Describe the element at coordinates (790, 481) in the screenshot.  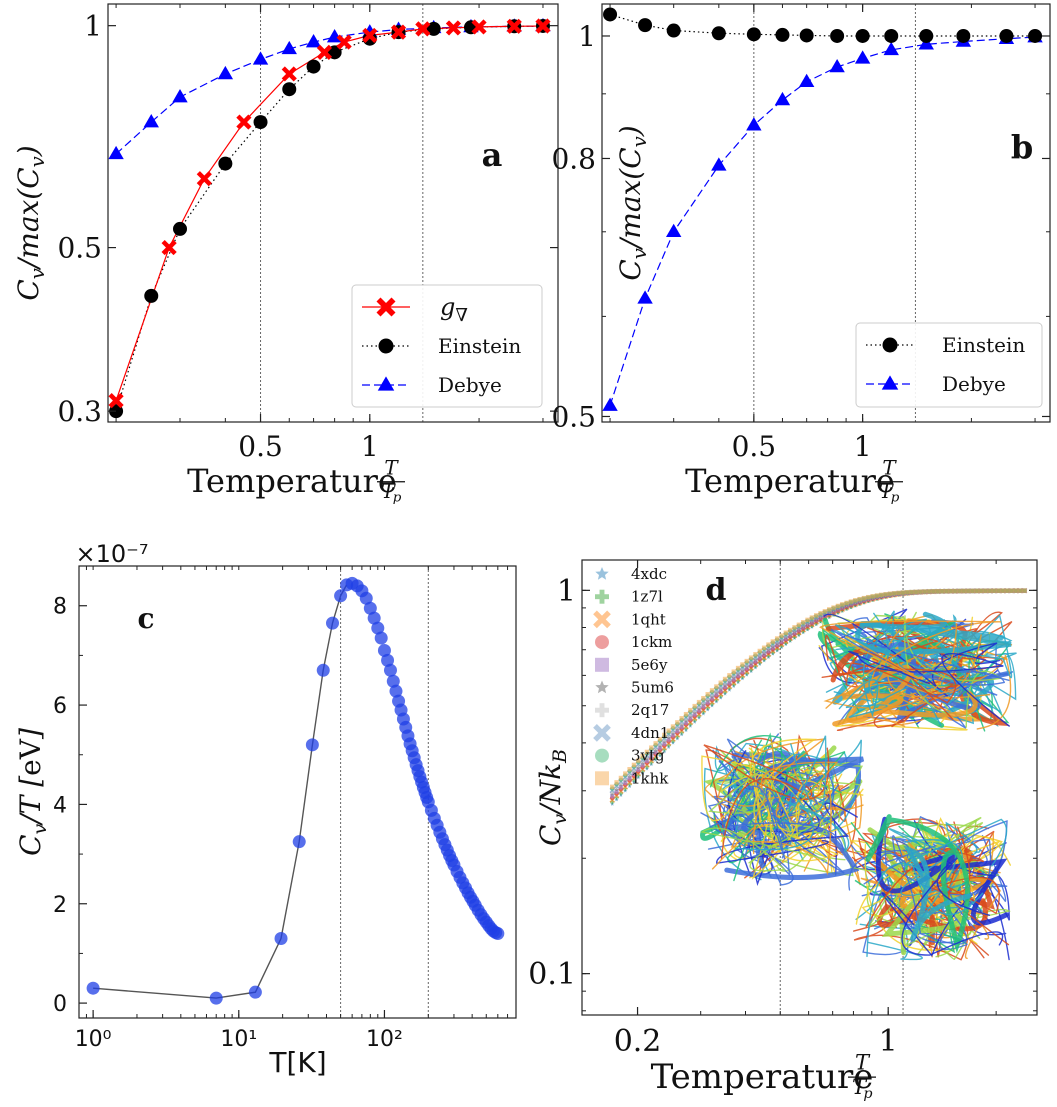
I see `x-axis-label-word: Temperature` at that location.